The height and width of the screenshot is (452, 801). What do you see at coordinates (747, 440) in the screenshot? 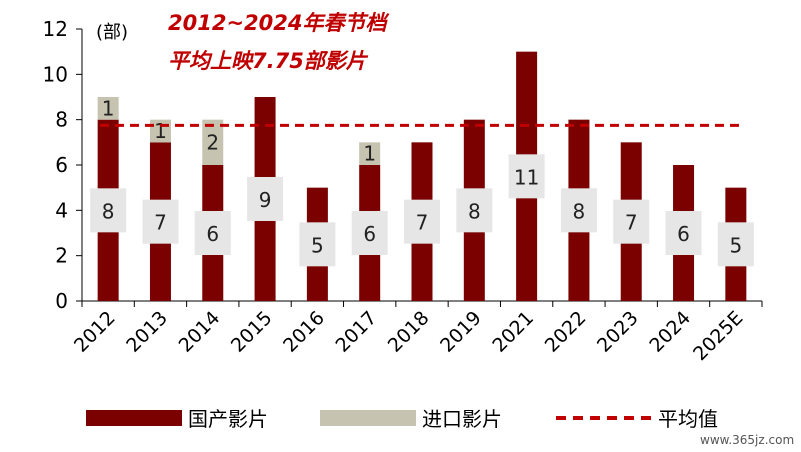
I see `watermark: www.365jz.com` at bounding box center [747, 440].